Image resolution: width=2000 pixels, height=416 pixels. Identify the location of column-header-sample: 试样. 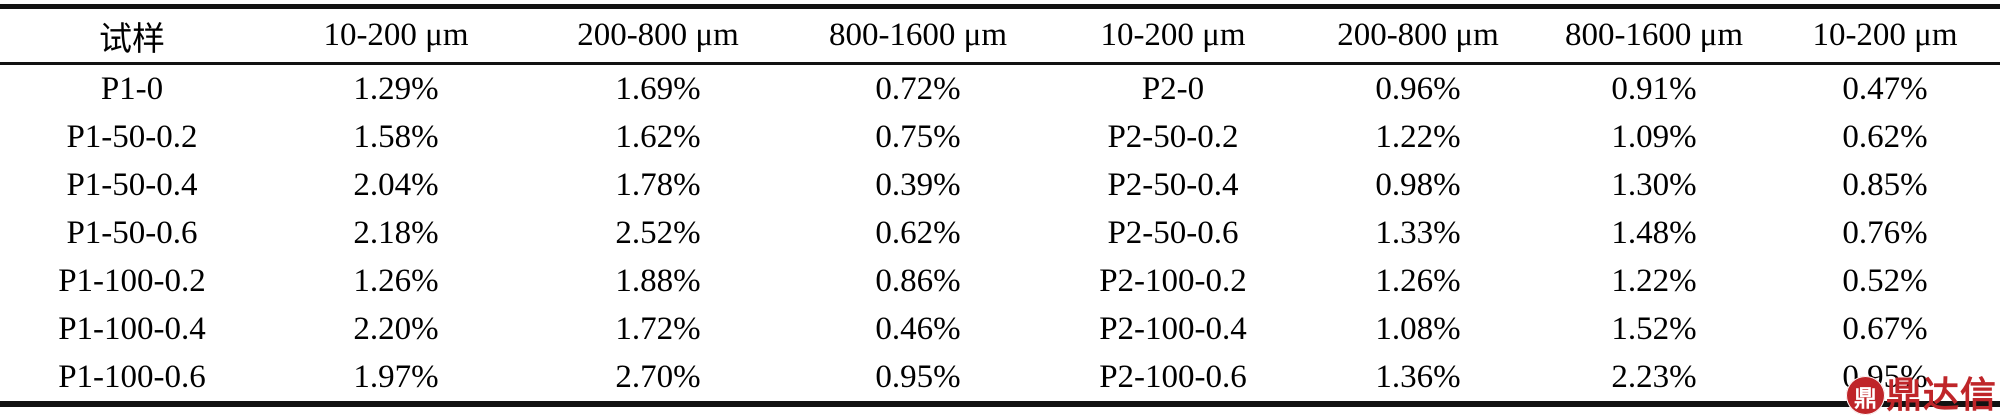
(132, 35).